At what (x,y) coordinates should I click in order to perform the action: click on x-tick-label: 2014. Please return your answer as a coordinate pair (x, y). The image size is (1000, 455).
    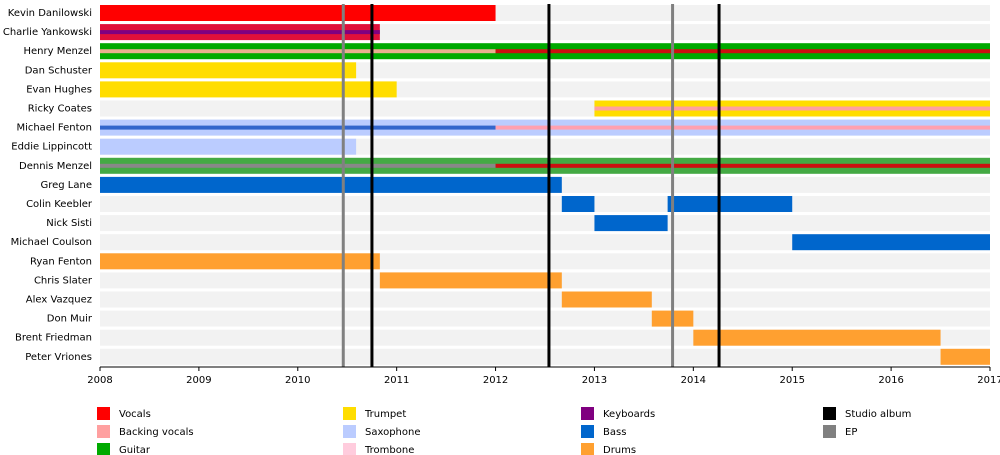
    Looking at the image, I should click on (693, 380).